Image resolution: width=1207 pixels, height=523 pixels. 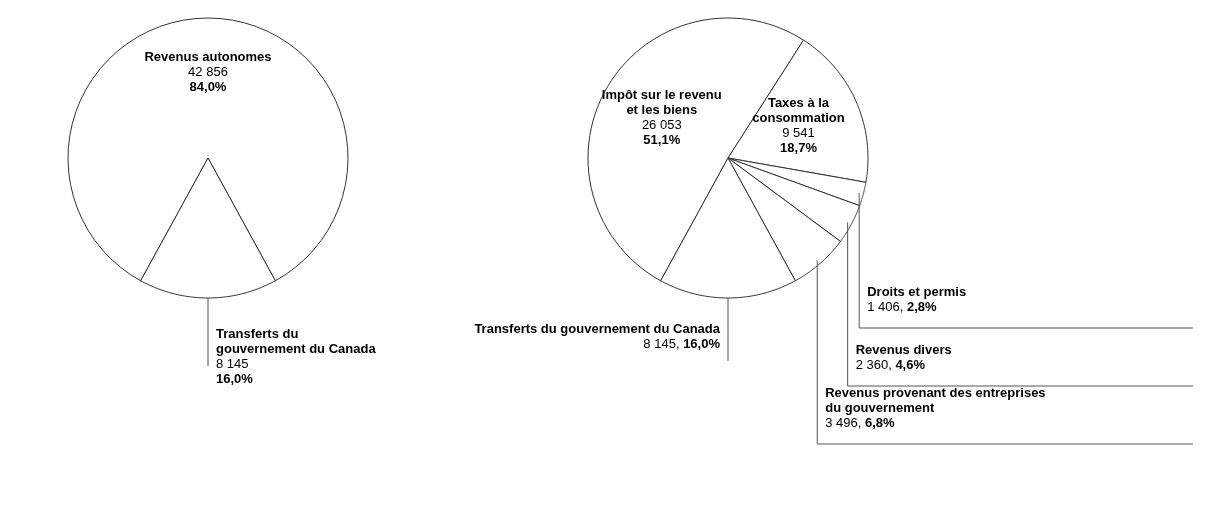 I want to click on slice-label: Droits et permis, so click(x=917, y=291).